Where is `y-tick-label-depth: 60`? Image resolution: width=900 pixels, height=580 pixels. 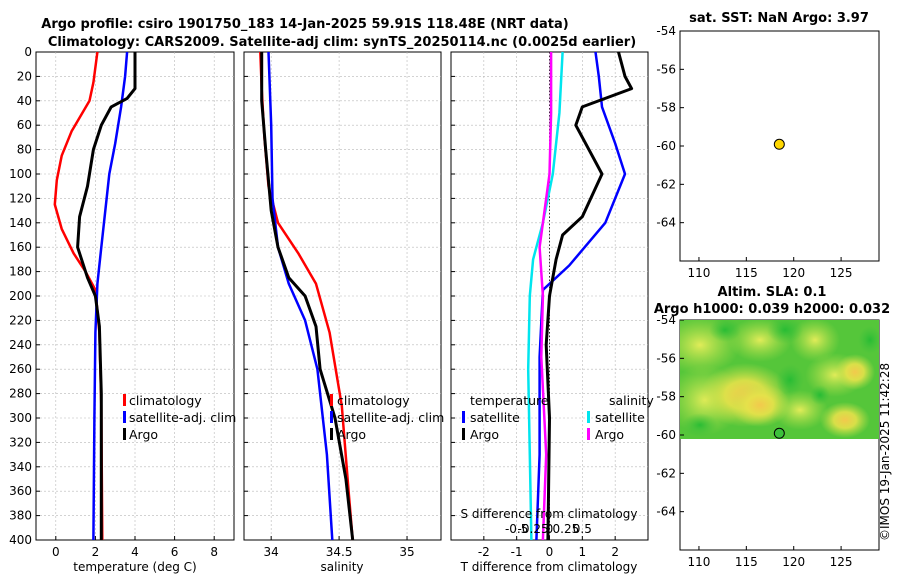 y-tick-label-depth: 60 is located at coordinates (24, 125).